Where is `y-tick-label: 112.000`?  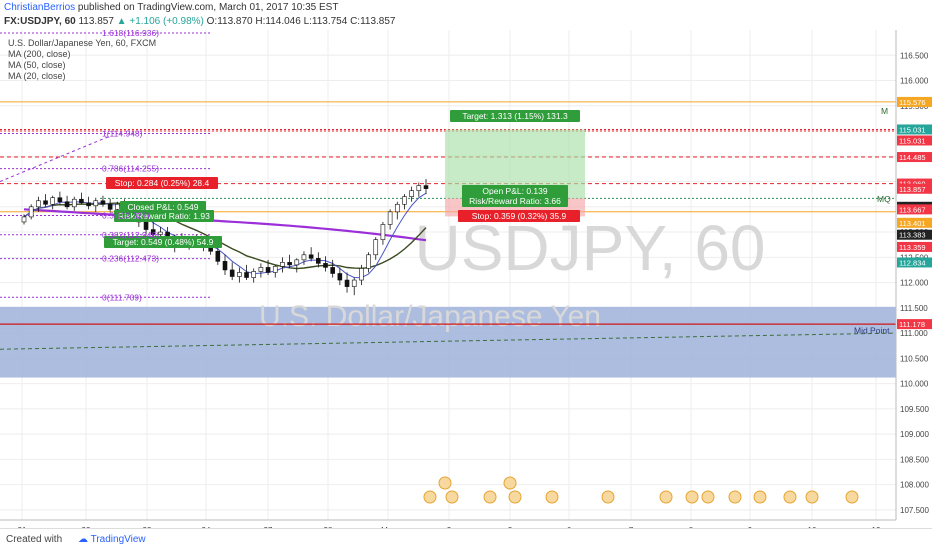
y-tick-label: 112.000 is located at coordinates (914, 283).